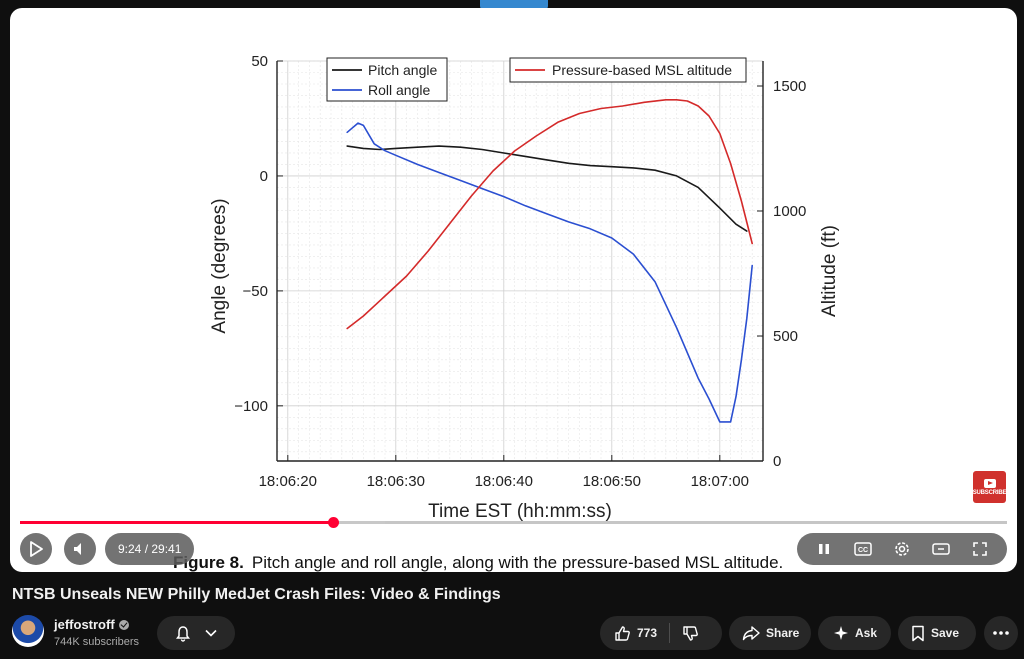  I want to click on save-button: Save, so click(937, 633).